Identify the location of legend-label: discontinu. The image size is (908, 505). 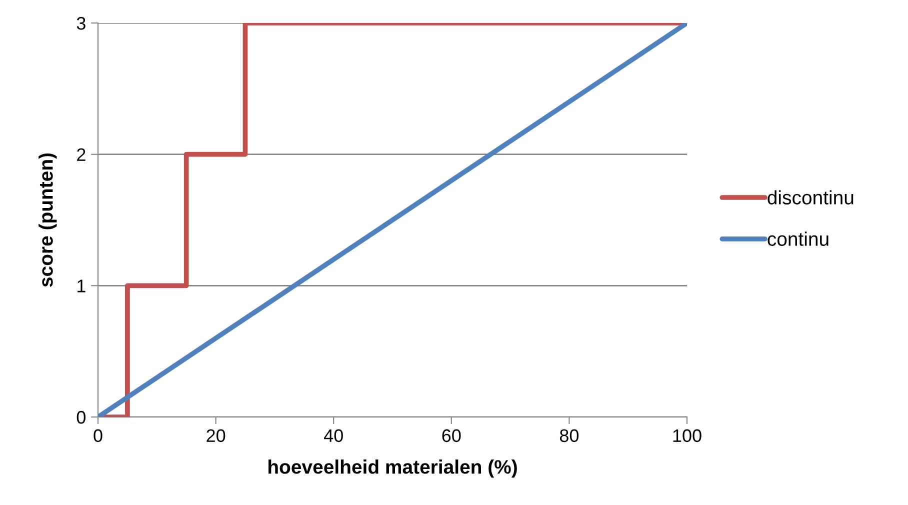
(811, 197).